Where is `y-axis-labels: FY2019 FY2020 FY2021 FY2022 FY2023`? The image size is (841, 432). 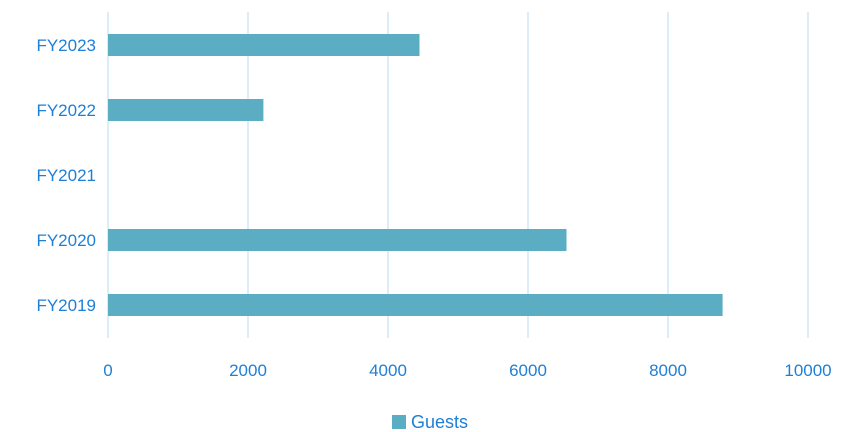 y-axis-labels: FY2019 FY2020 FY2021 FY2022 FY2023 is located at coordinates (66, 175).